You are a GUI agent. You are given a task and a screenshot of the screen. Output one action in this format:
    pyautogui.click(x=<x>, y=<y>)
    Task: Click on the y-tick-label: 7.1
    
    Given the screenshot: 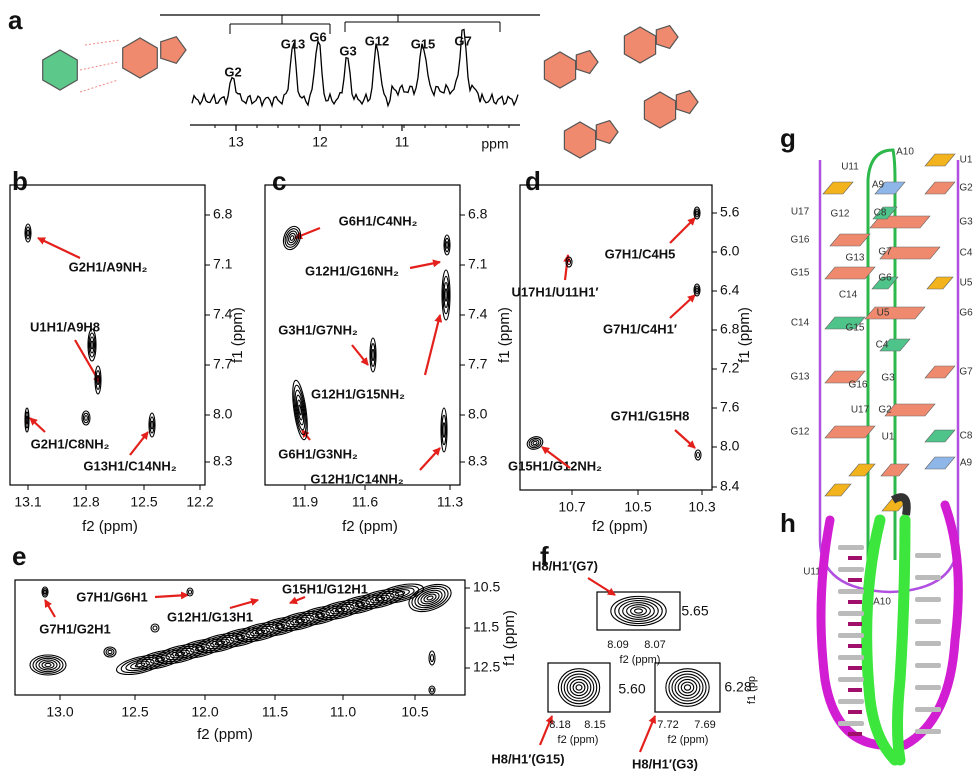 What is the action you would take?
    pyautogui.click(x=478, y=264)
    